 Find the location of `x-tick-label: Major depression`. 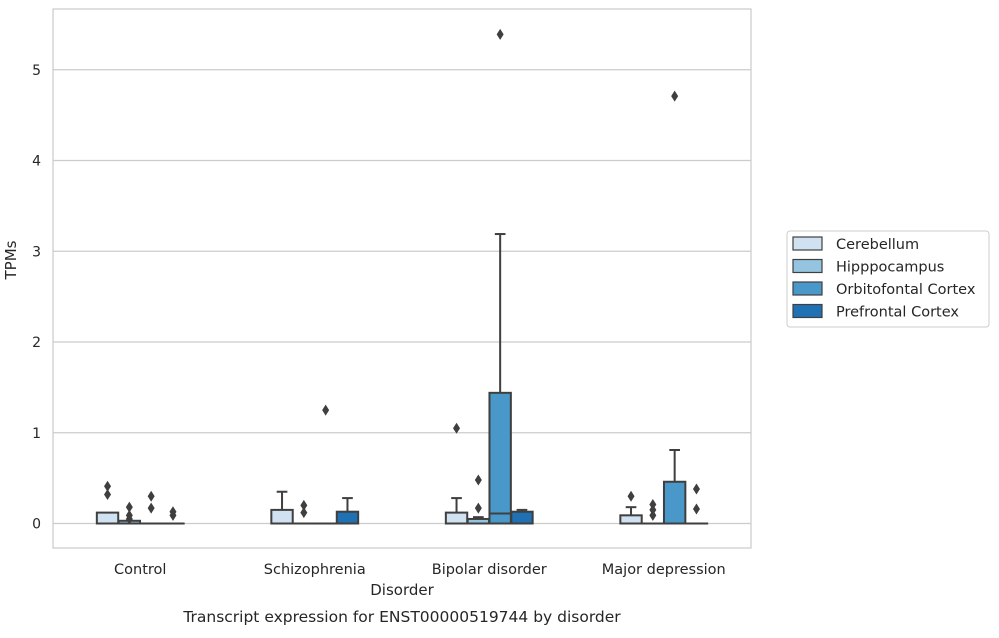

x-tick-label: Major depression is located at coordinates (664, 570).